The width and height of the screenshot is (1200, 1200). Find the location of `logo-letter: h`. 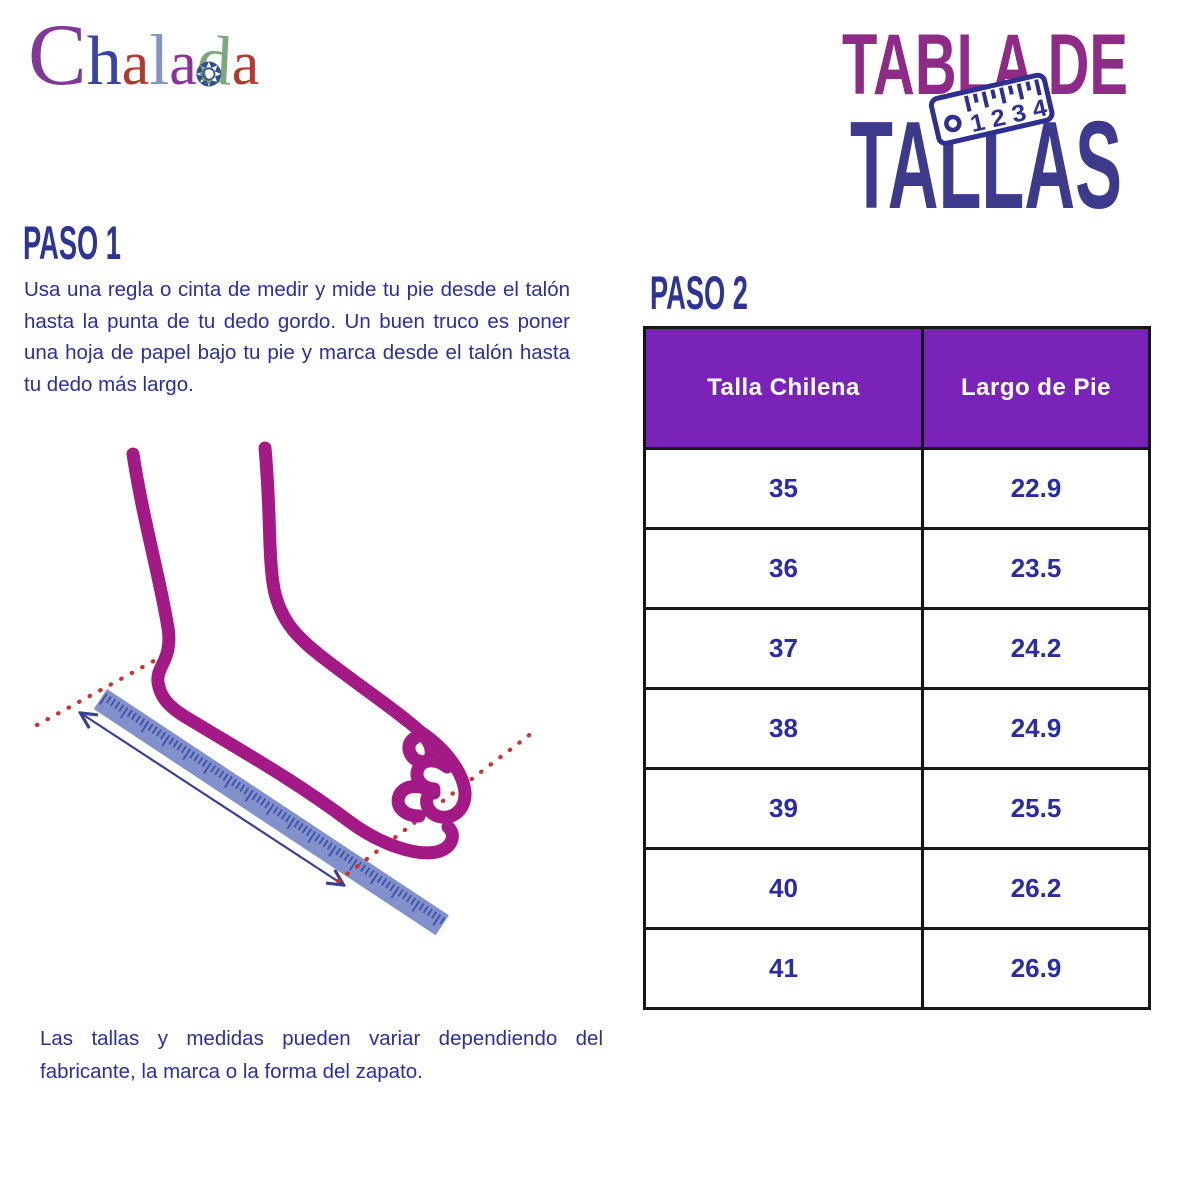

logo-letter: h is located at coordinates (104, 61).